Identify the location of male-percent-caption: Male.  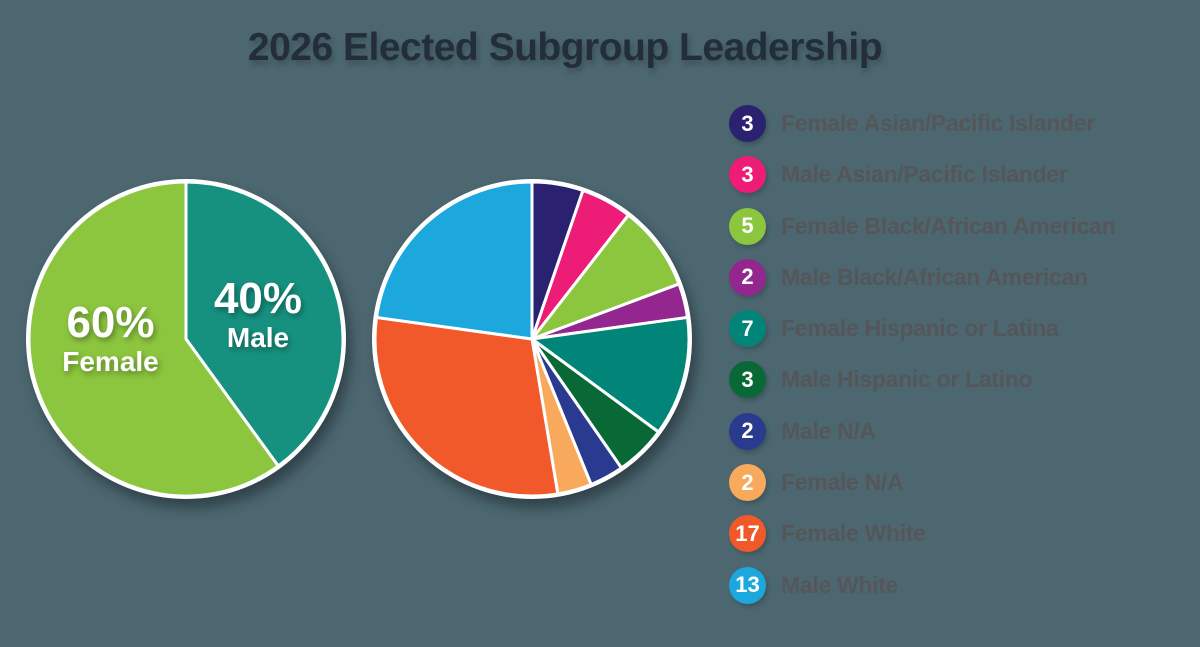
(258, 337).